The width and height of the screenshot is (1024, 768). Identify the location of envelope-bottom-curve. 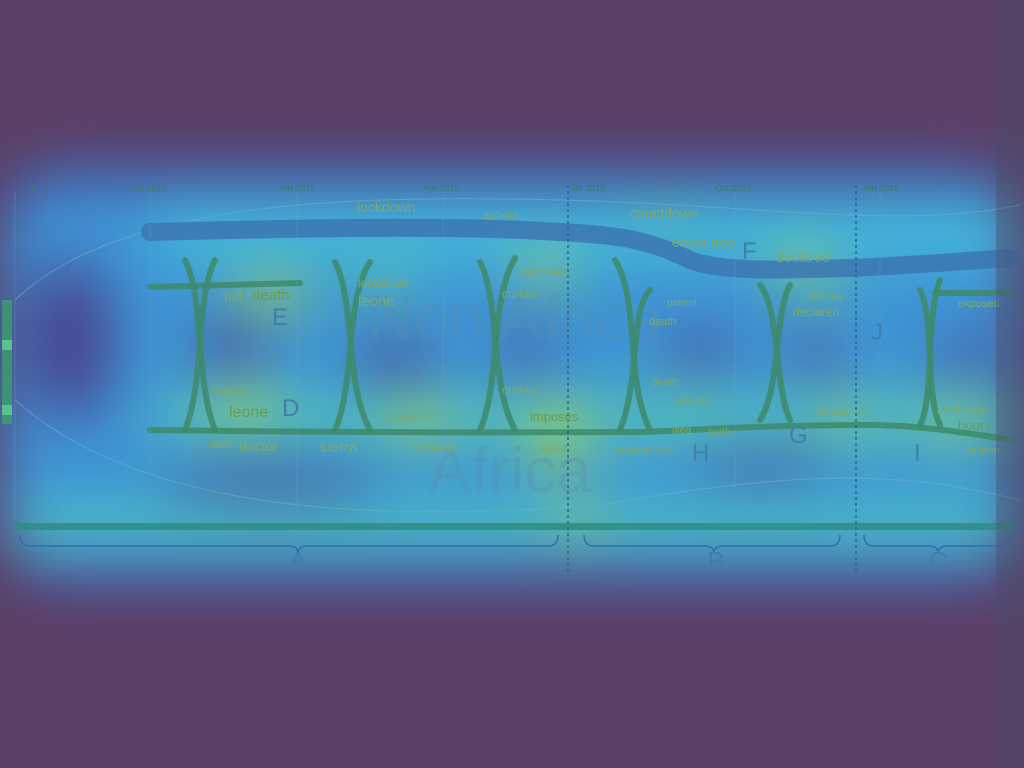
(517, 456).